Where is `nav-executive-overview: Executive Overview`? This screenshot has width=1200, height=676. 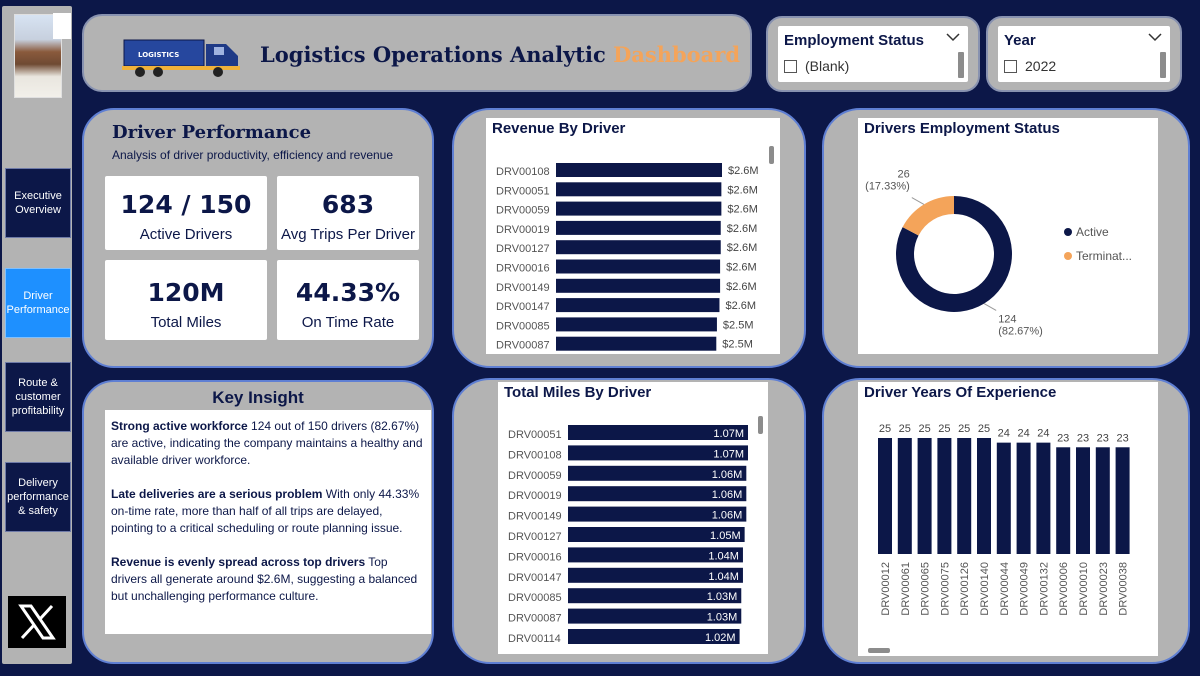 nav-executive-overview: Executive Overview is located at coordinates (38, 203).